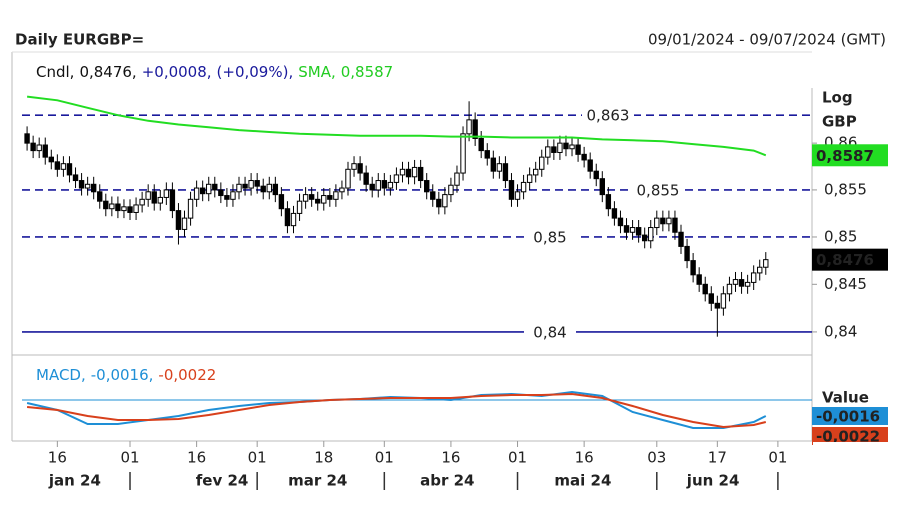 The image size is (900, 510). Describe the element at coordinates (122, 375) in the screenshot. I see `legend-item: -0,0016,` at that location.